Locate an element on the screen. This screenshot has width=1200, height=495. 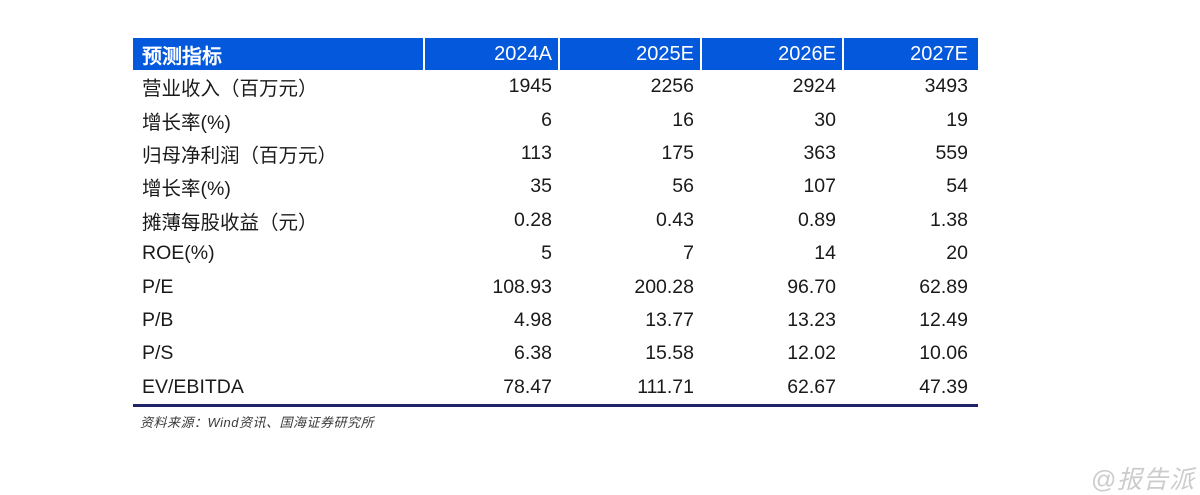
cell-value: 175 is located at coordinates (677, 152).